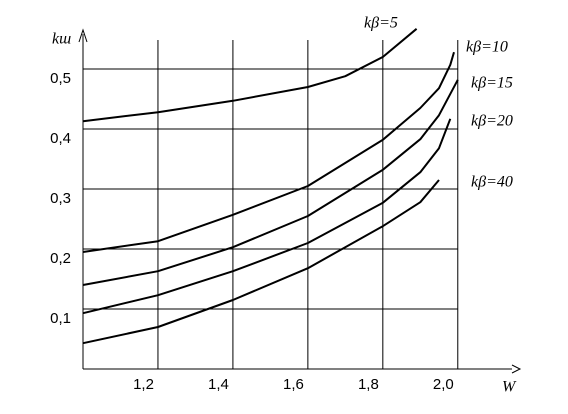 The width and height of the screenshot is (568, 414). I want to click on x-tick-label: 1,4, so click(218, 384).